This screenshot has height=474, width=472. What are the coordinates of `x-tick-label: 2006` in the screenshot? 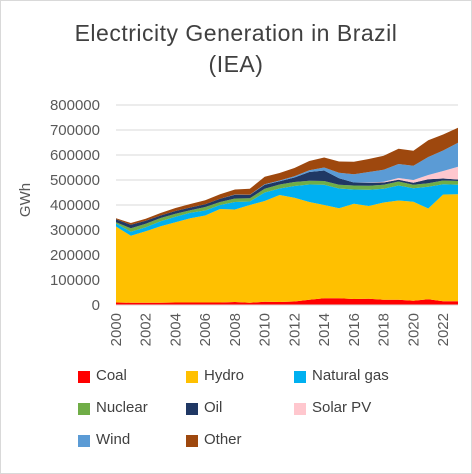 It's located at (205, 329).